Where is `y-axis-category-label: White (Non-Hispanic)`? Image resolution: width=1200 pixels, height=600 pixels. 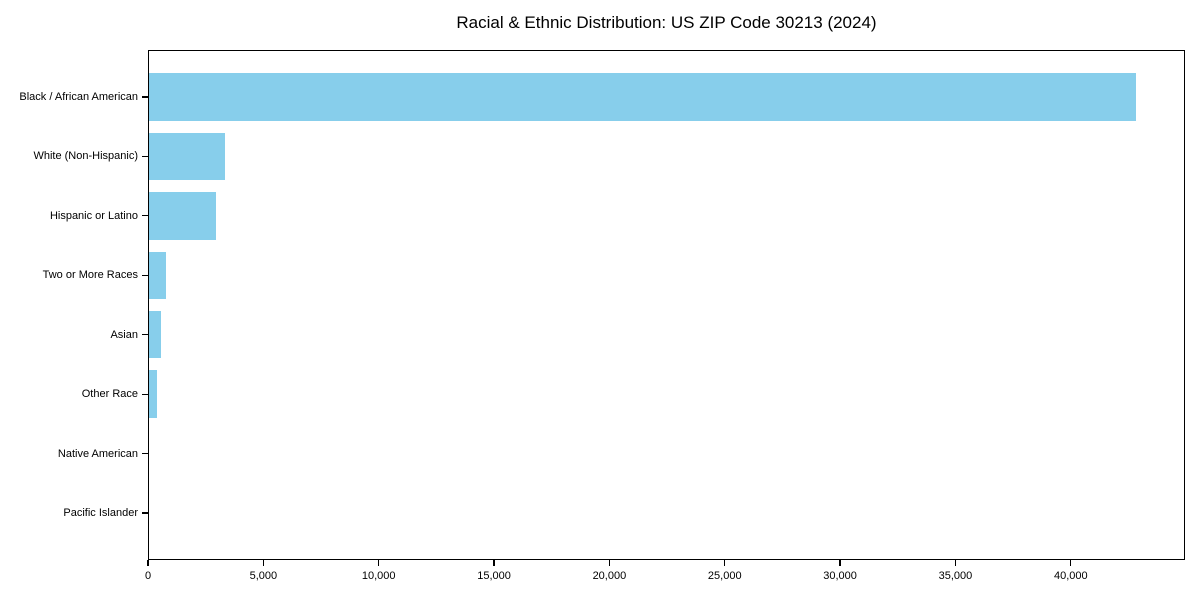 y-axis-category-label: White (Non-Hispanic) is located at coordinates (85, 156).